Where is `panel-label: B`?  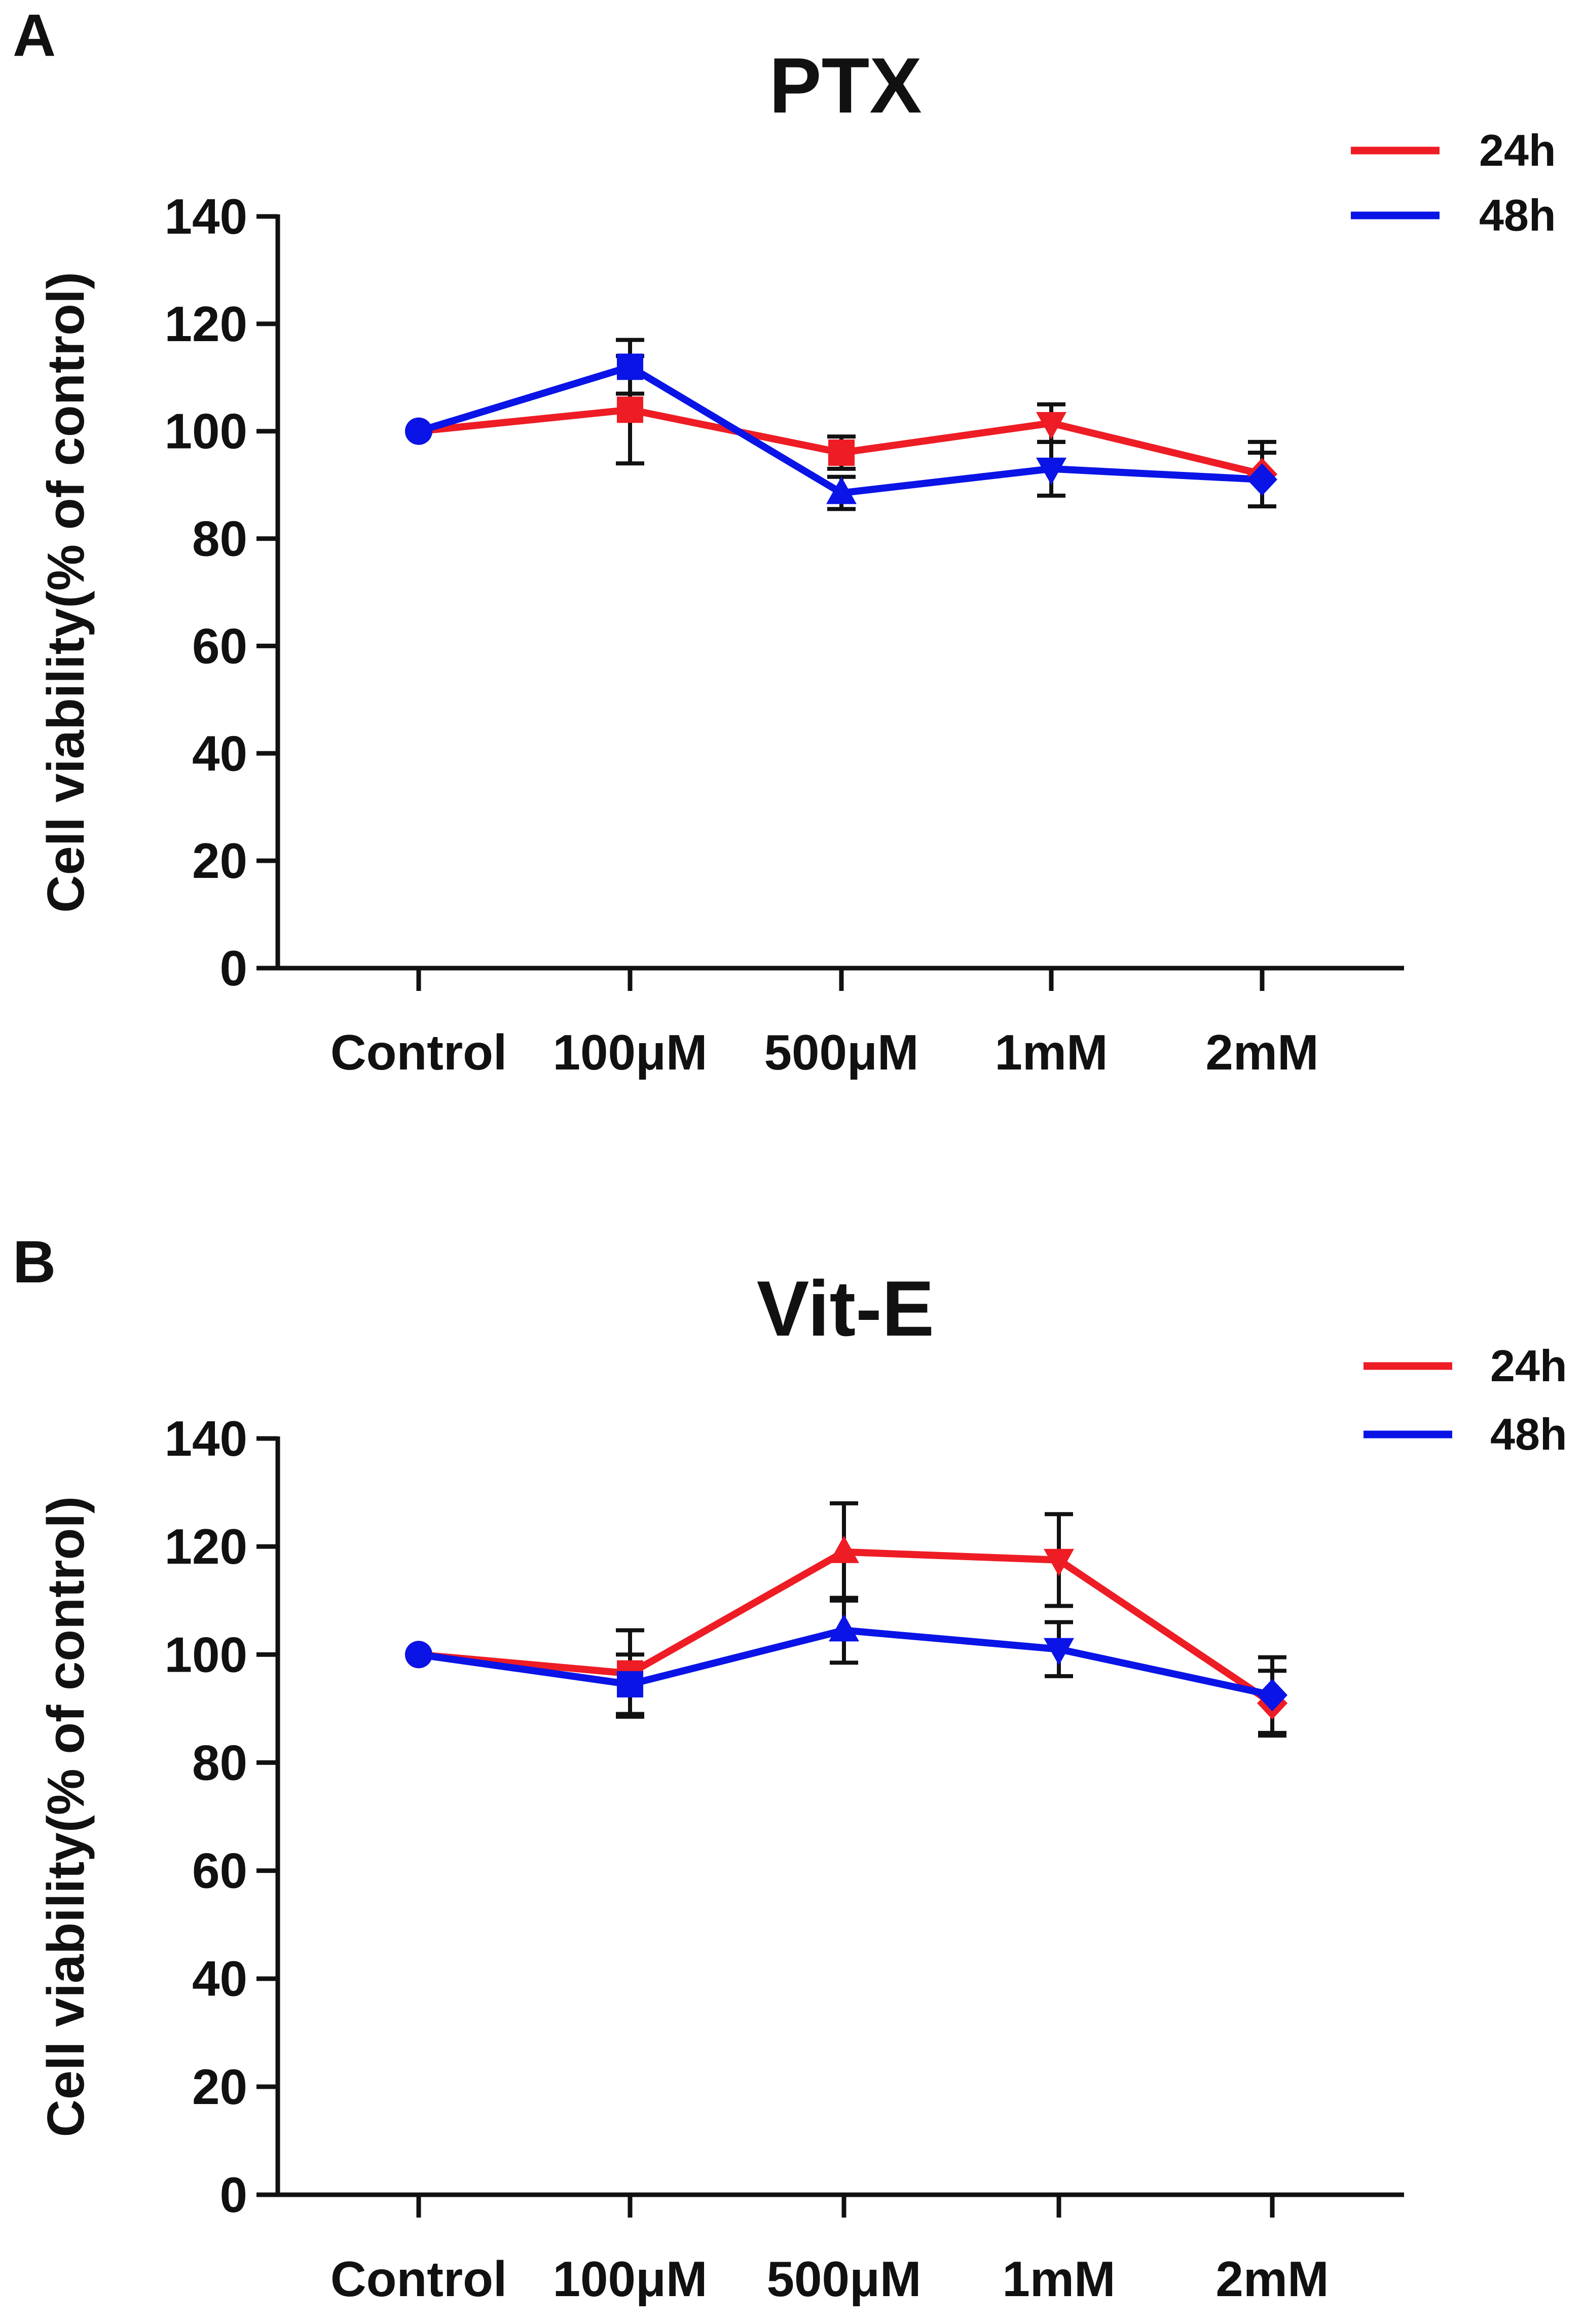 panel-label: B is located at coordinates (34, 1262).